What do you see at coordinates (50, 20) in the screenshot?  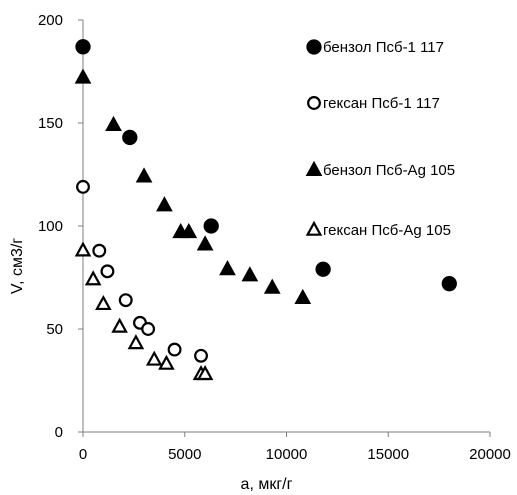 I see `y-tick-label: 200` at bounding box center [50, 20].